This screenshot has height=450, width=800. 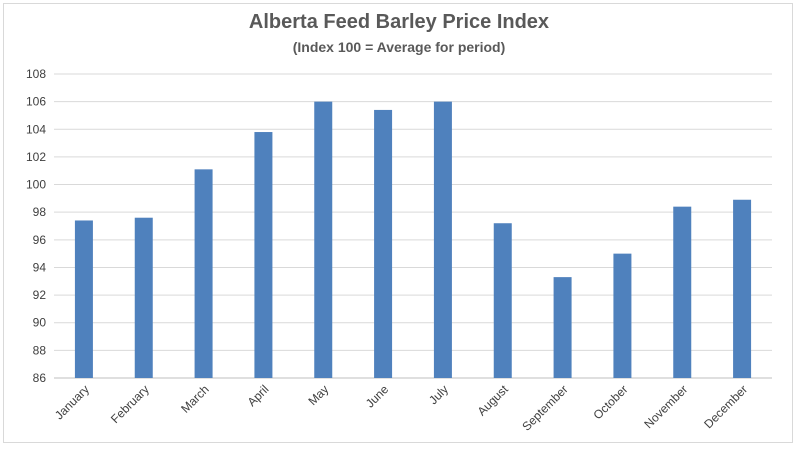 What do you see at coordinates (40, 378) in the screenshot?
I see `y-tick-label: 86` at bounding box center [40, 378].